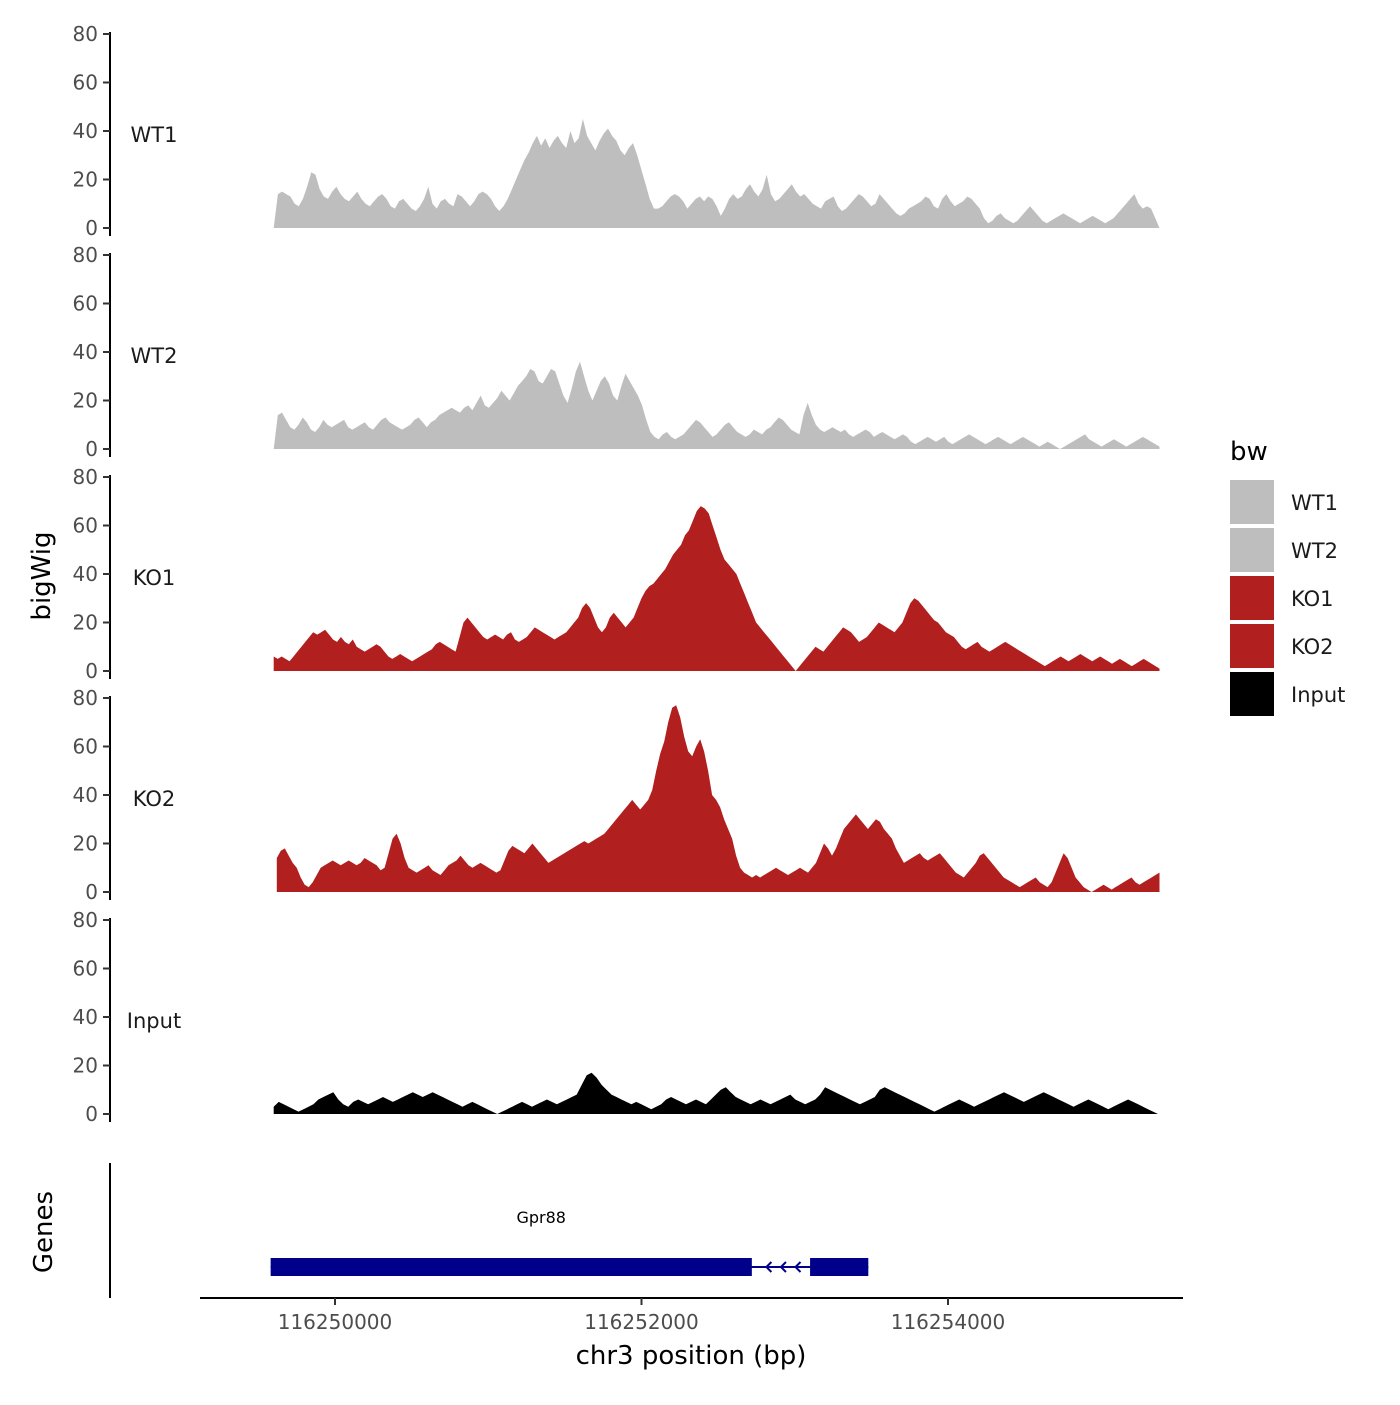 The width and height of the screenshot is (1400, 1405). Describe the element at coordinates (154, 578) in the screenshot. I see `track-label: KO1` at that location.